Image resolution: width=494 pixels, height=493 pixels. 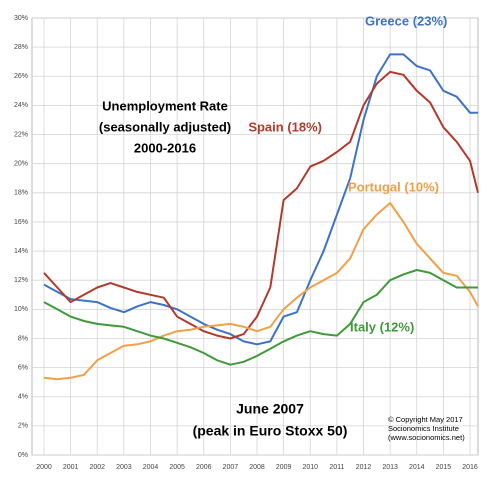 What do you see at coordinates (285, 126) in the screenshot?
I see `series-label: Spain (18%)` at bounding box center [285, 126].